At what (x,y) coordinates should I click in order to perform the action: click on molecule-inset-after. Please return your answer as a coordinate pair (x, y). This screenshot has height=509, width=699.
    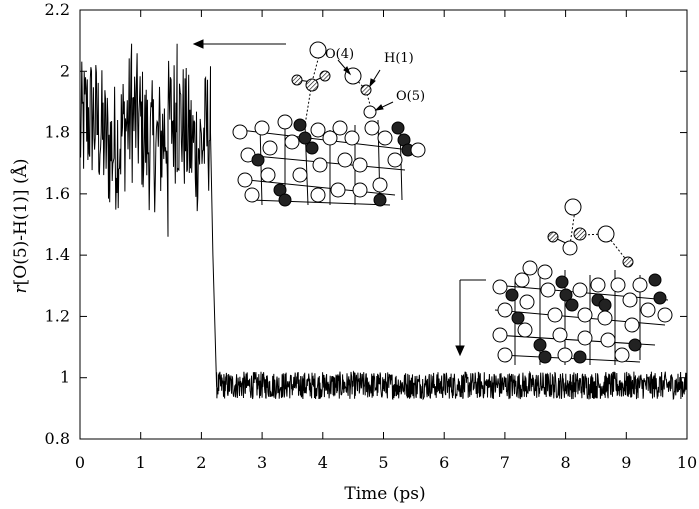
    Looking at the image, I should click on (582, 281).